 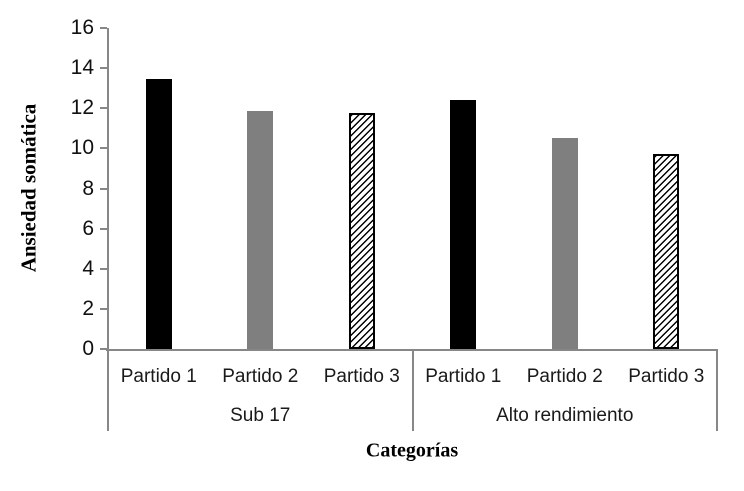 I want to click on category-label-sub-17-partido-2: Partido 2, so click(x=260, y=376).